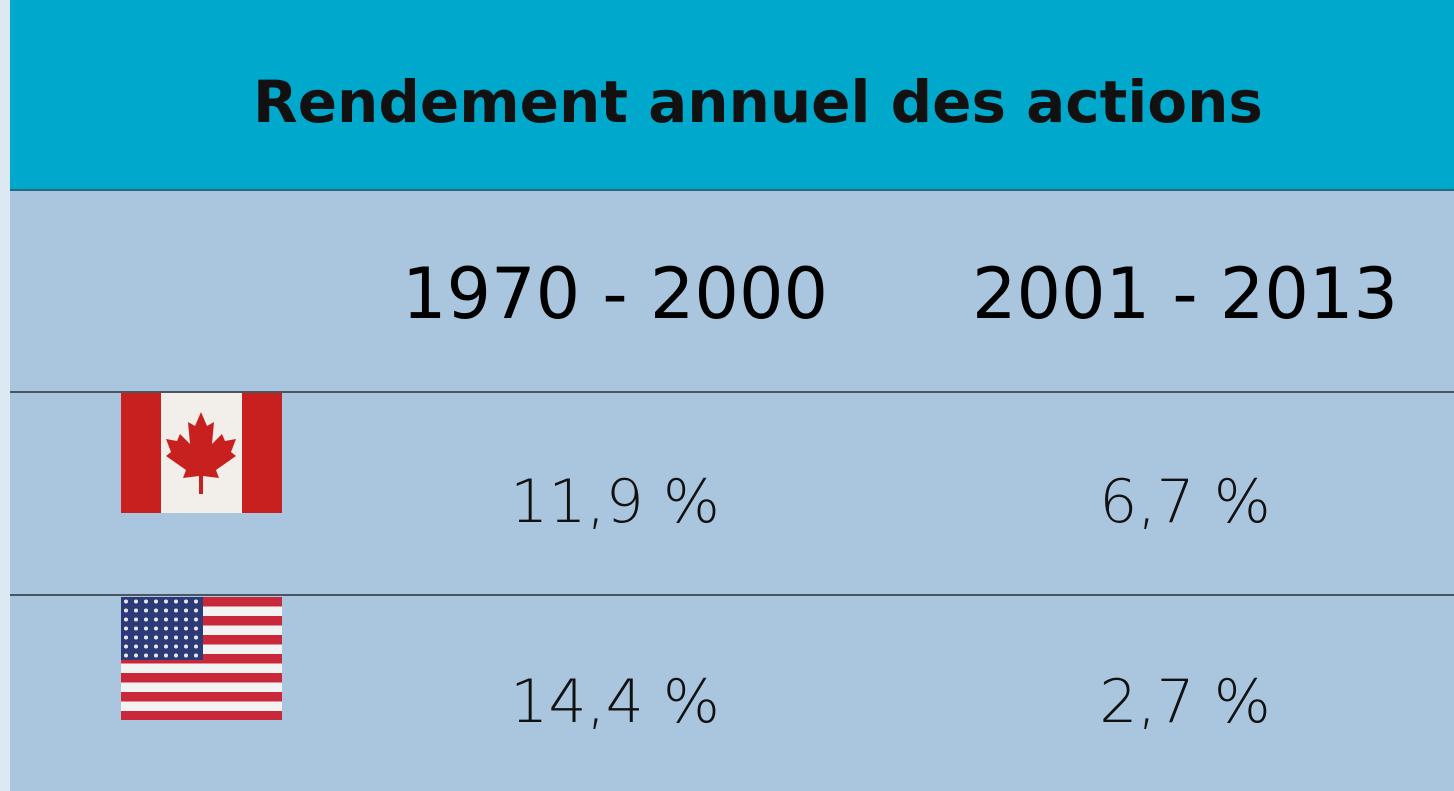 The width and height of the screenshot is (1454, 791). I want to click on cell: 6,7 %, so click(1185, 502).